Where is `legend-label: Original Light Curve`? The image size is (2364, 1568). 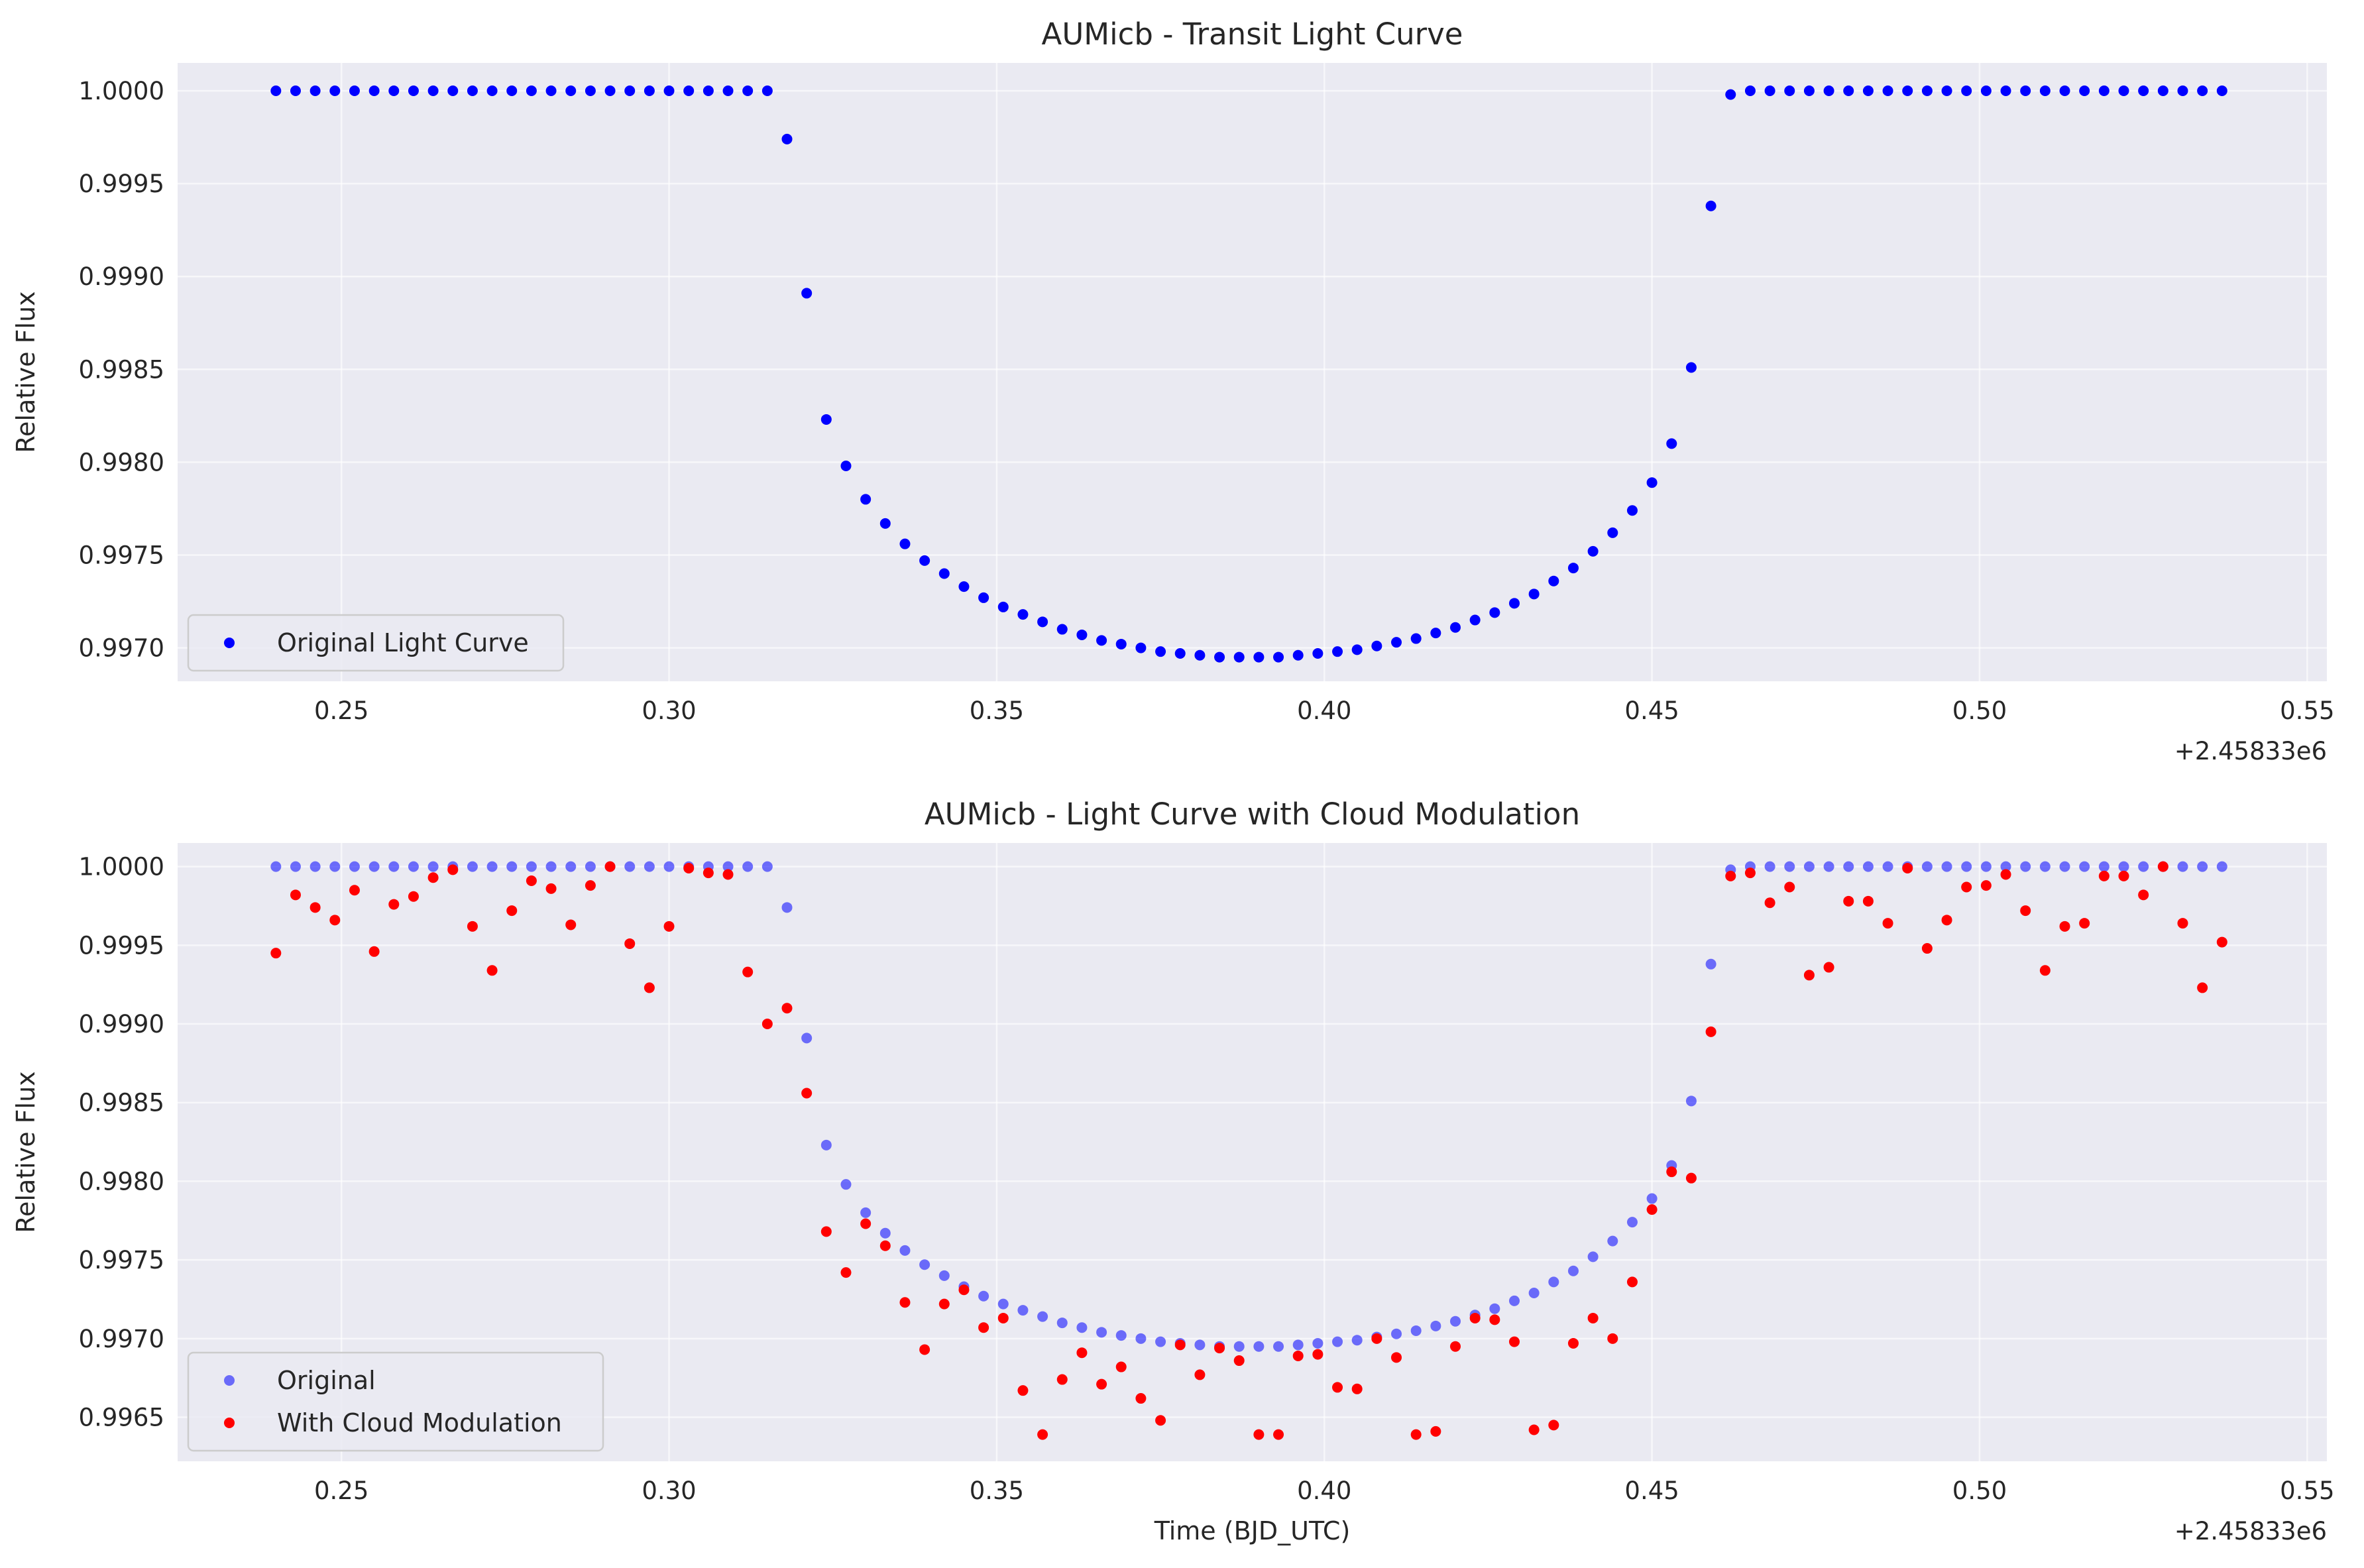 legend-label: Original Light Curve is located at coordinates (403, 642).